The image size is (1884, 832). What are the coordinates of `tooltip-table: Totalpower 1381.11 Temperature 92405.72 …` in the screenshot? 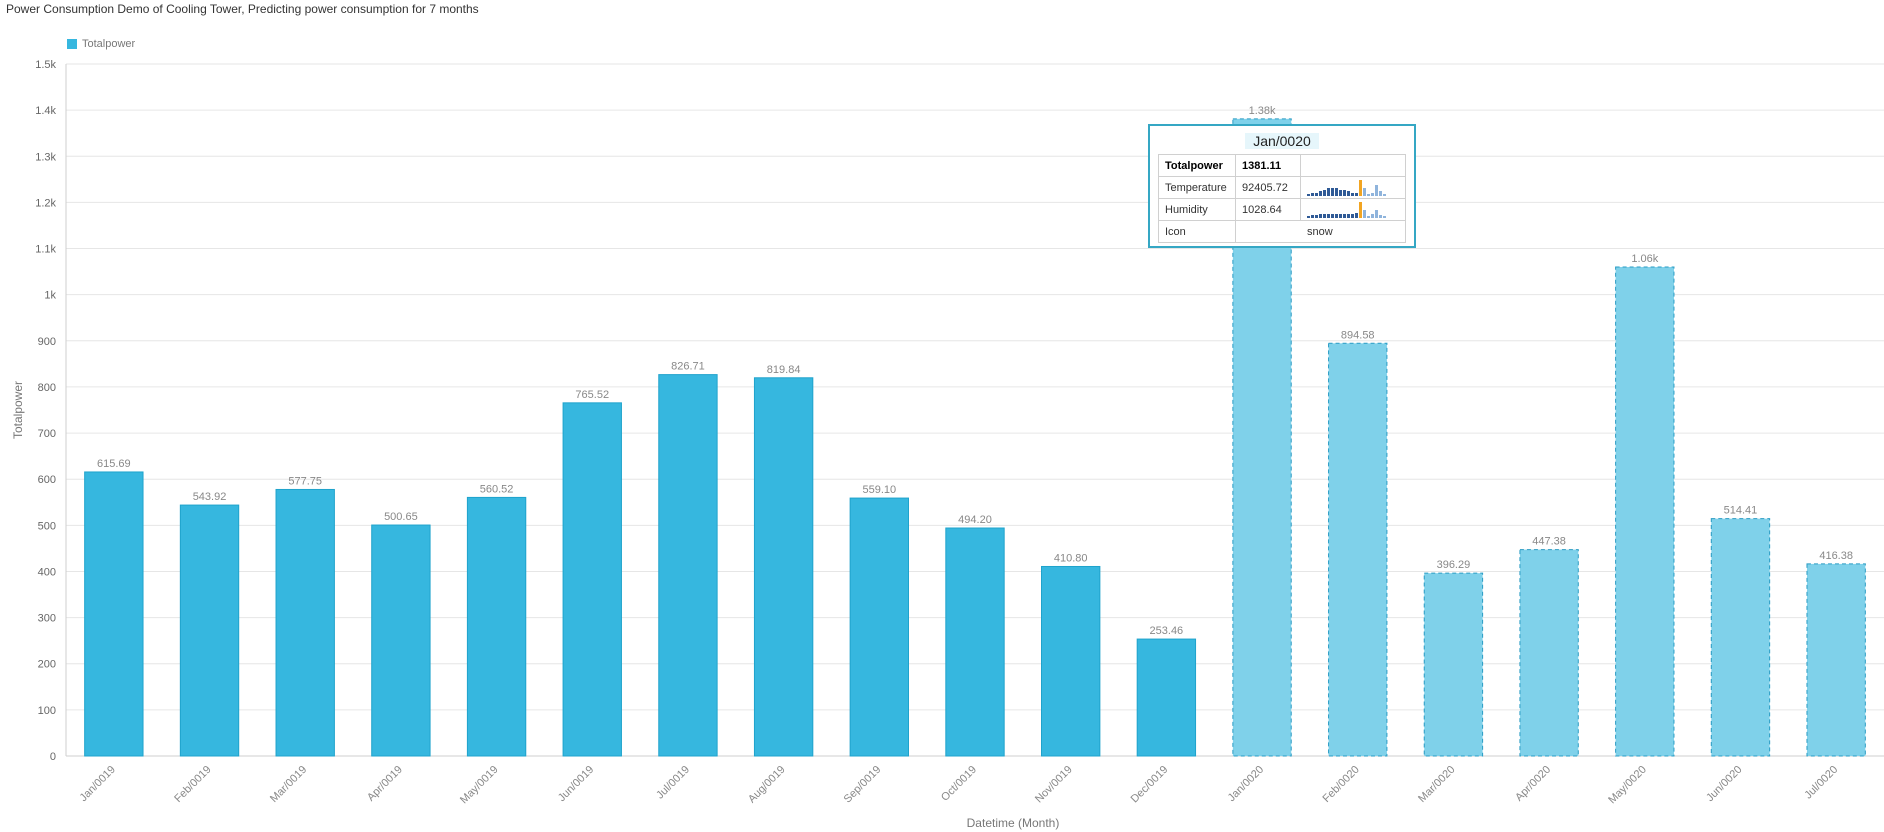 It's located at (1282, 198).